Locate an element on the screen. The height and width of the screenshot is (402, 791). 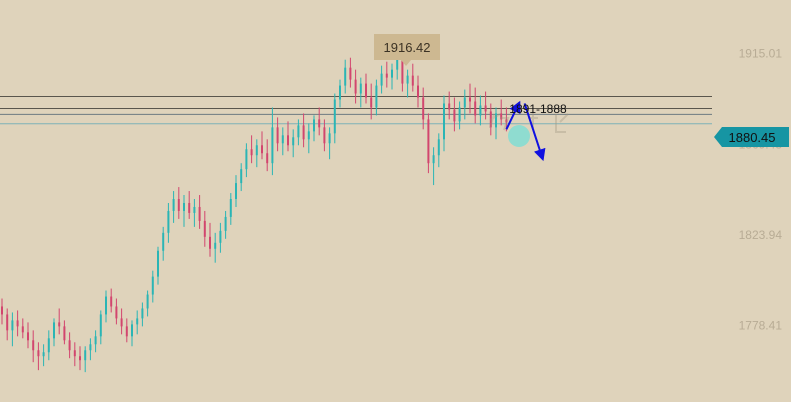
current-price-tag: 1880.45 is located at coordinates (751, 137).